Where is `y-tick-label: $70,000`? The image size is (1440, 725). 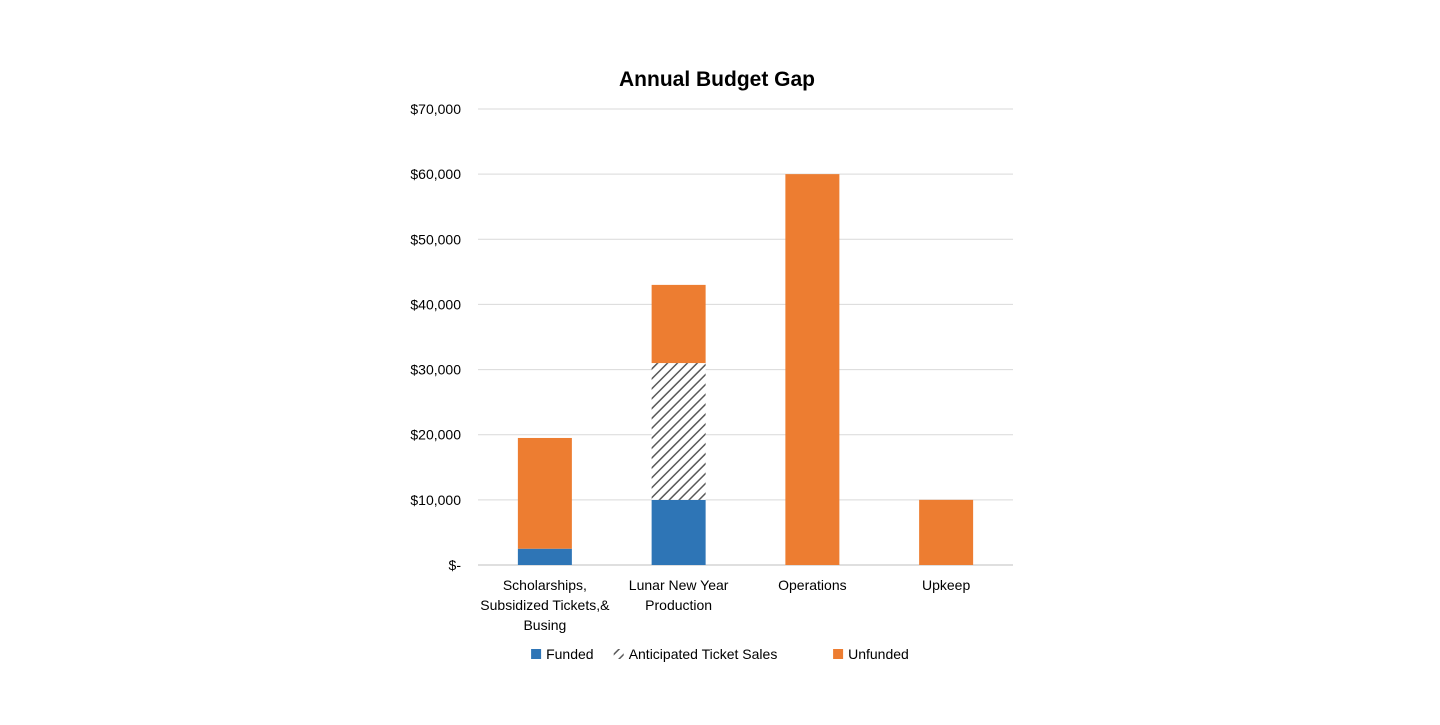
y-tick-label: $70,000 is located at coordinates (435, 109).